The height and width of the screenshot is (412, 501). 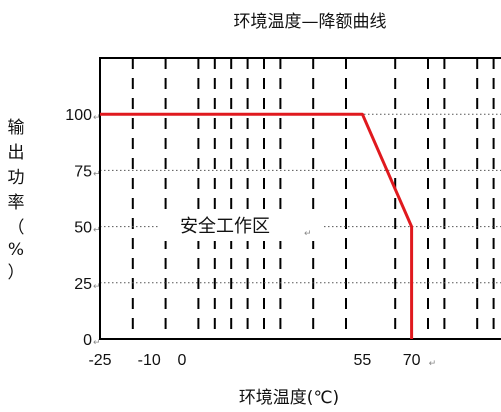 I want to click on y-tick-mark-4: ↵, so click(x=97, y=343).